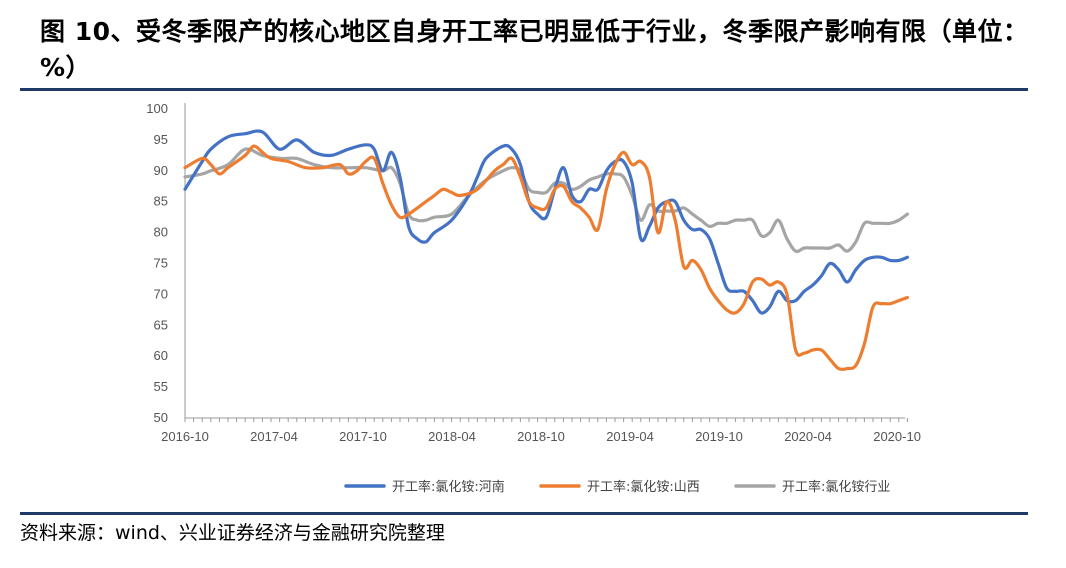 This screenshot has height=568, width=1066. I want to click on x-tick-label: 2016-10, so click(185, 436).